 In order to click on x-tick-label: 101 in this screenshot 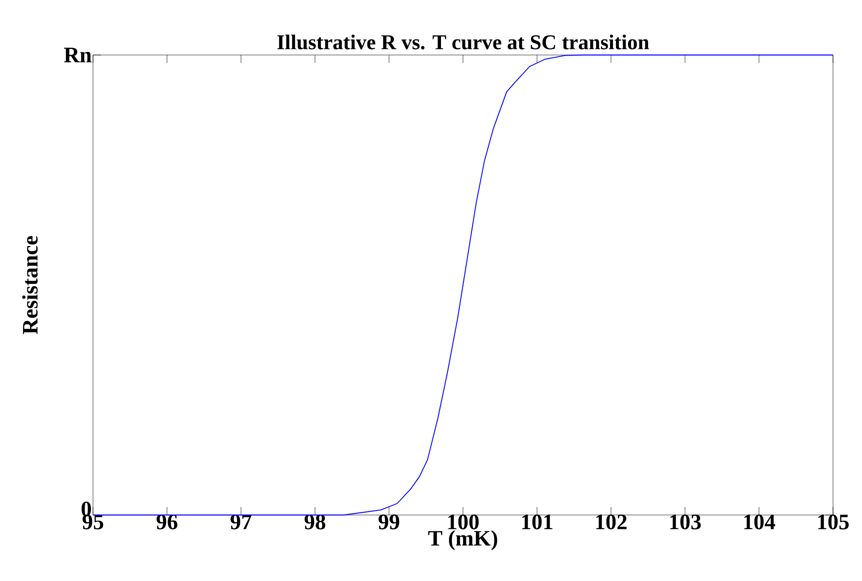, I will do `click(537, 522)`.